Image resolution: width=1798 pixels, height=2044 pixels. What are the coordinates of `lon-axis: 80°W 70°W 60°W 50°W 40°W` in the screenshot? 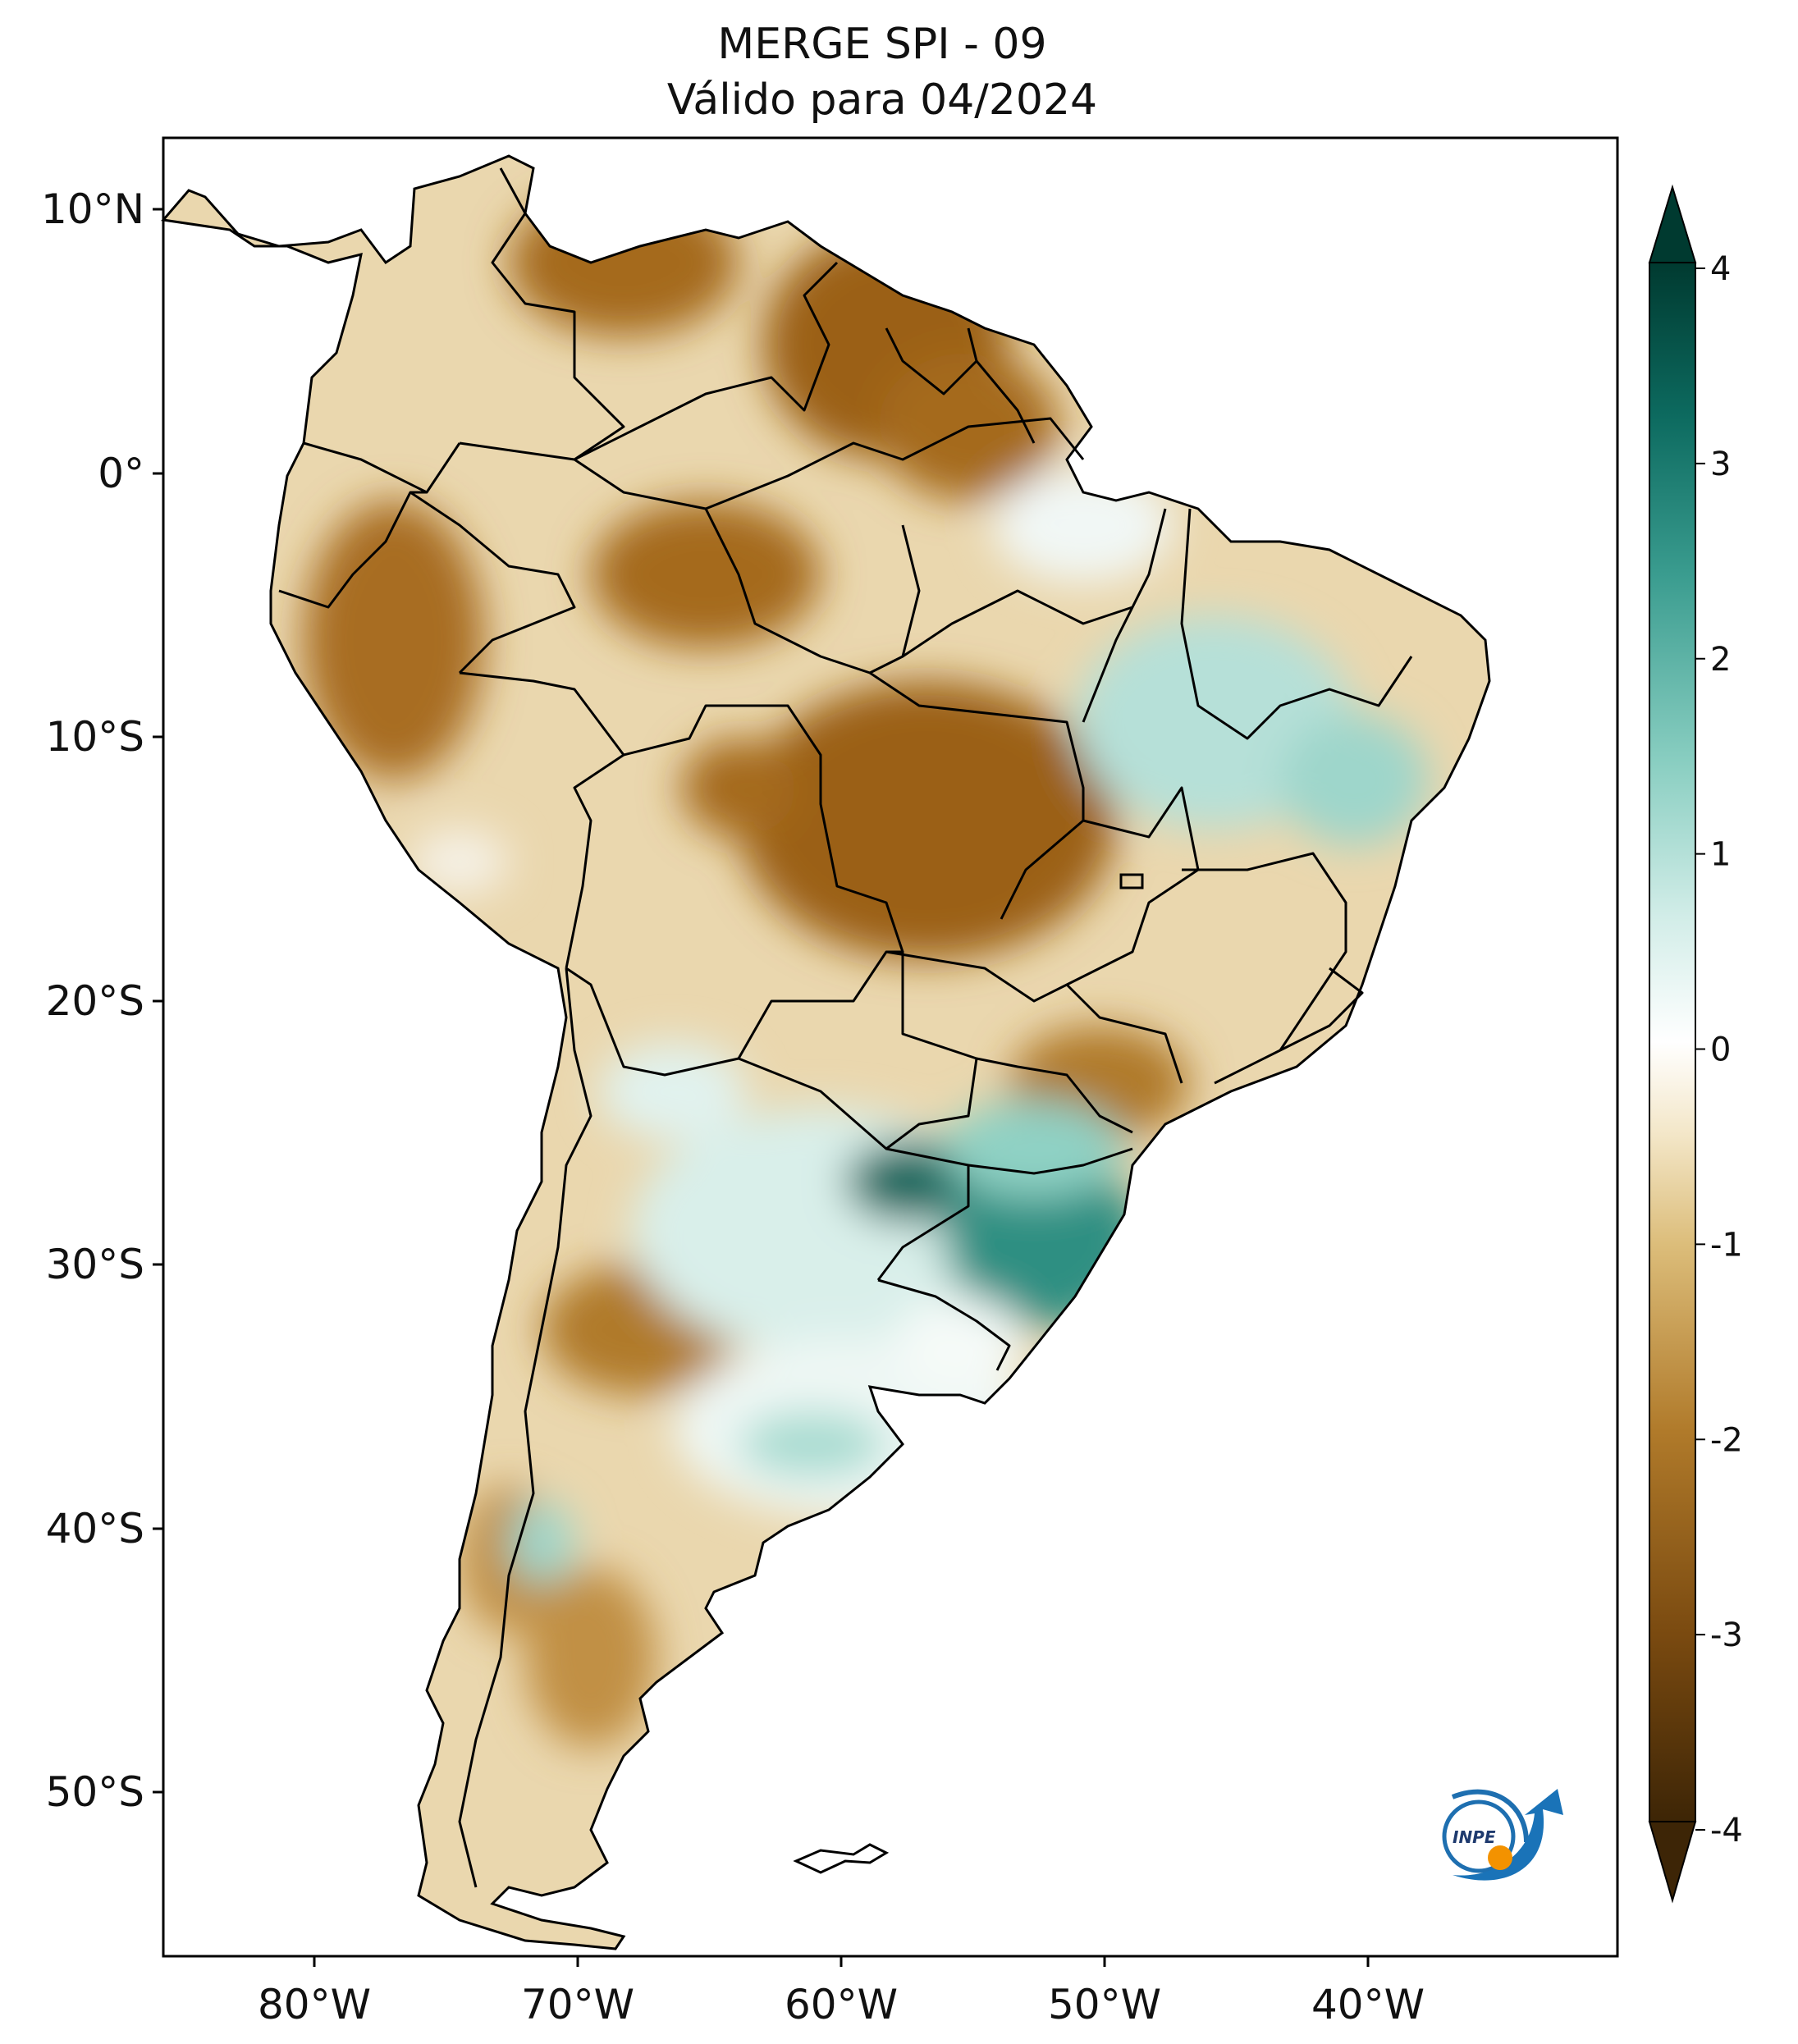 It's located at (841, 1992).